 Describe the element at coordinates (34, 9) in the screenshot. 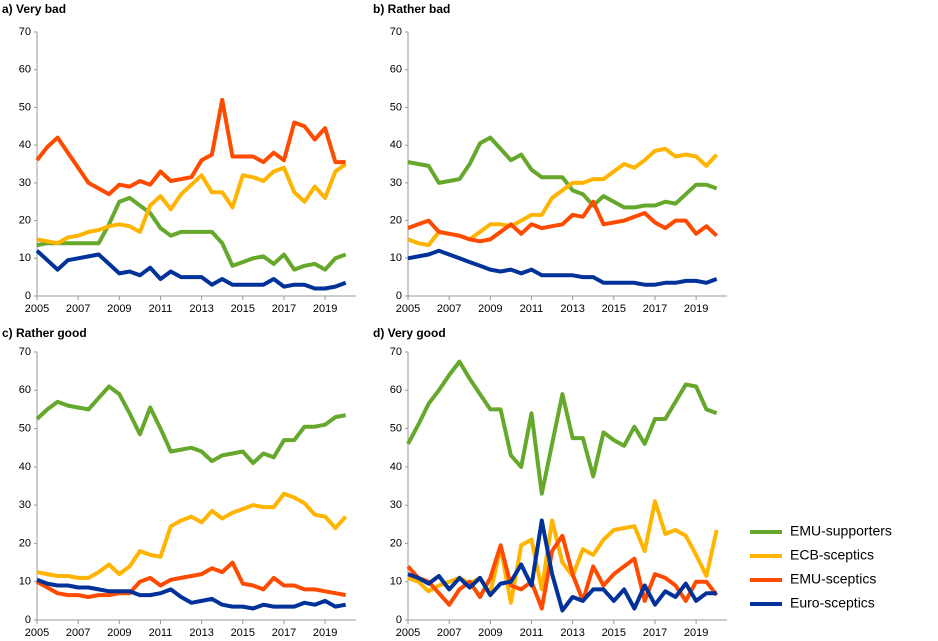

I see `panel-title: a) Very bad` at that location.